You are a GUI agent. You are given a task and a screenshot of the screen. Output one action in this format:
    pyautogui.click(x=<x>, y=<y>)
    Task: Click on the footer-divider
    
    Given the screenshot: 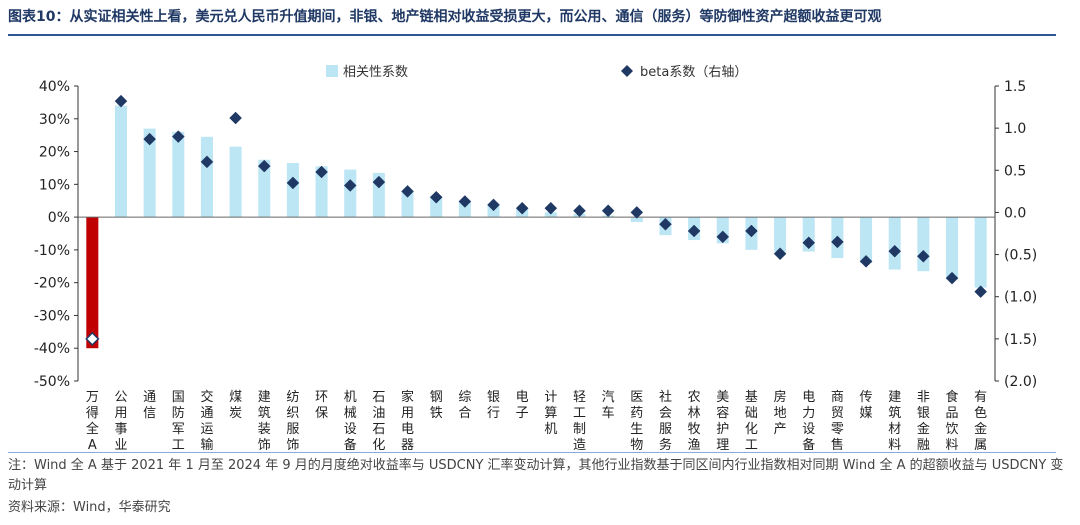 What is the action you would take?
    pyautogui.click(x=532, y=452)
    